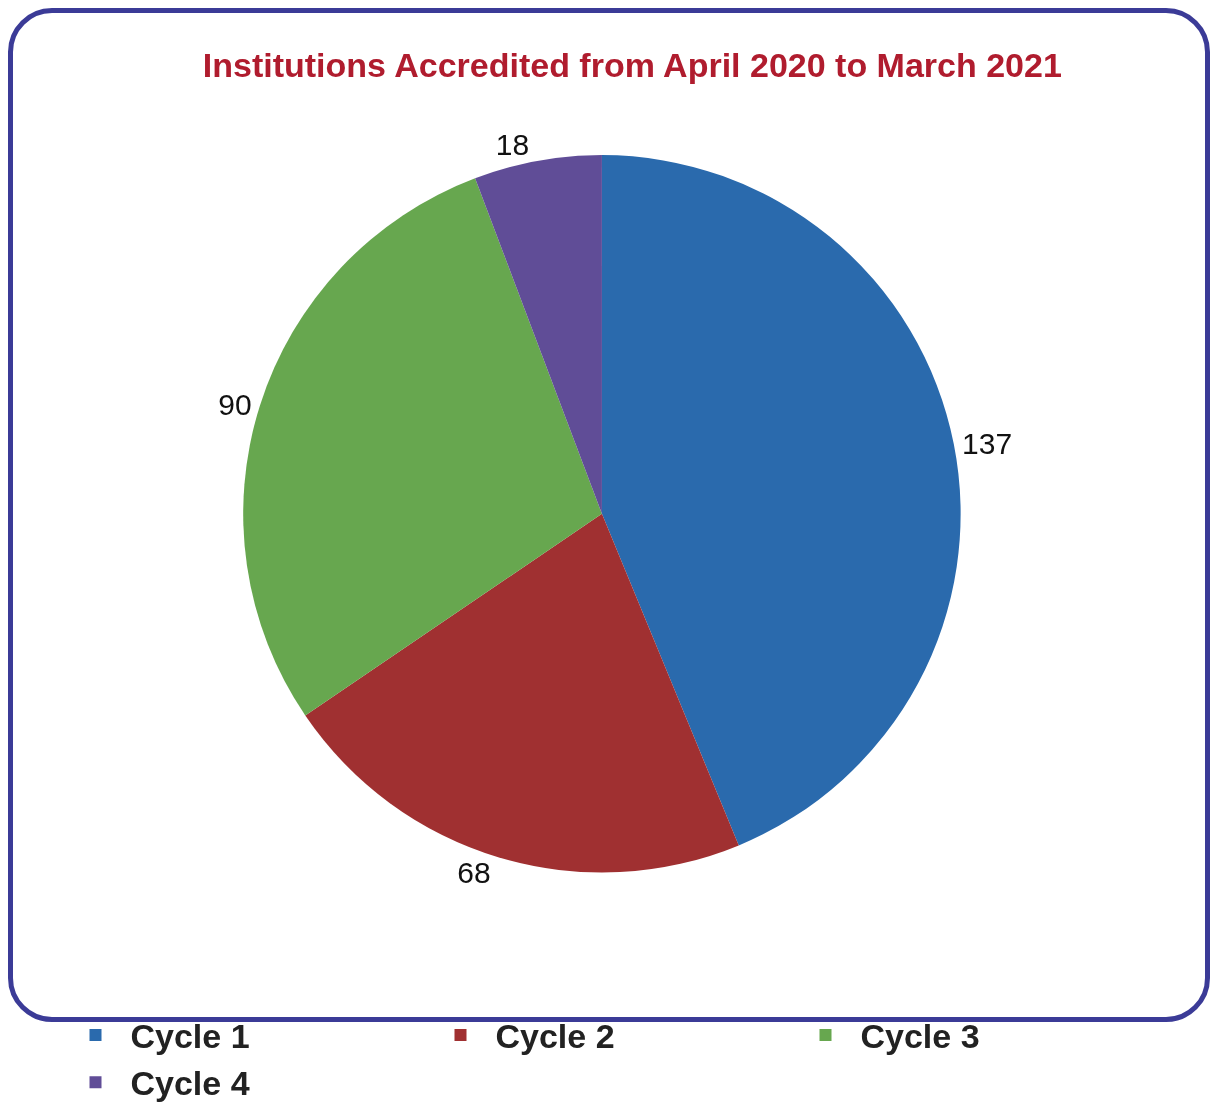  I want to click on legend-label: Cycle 2, so click(555, 1036).